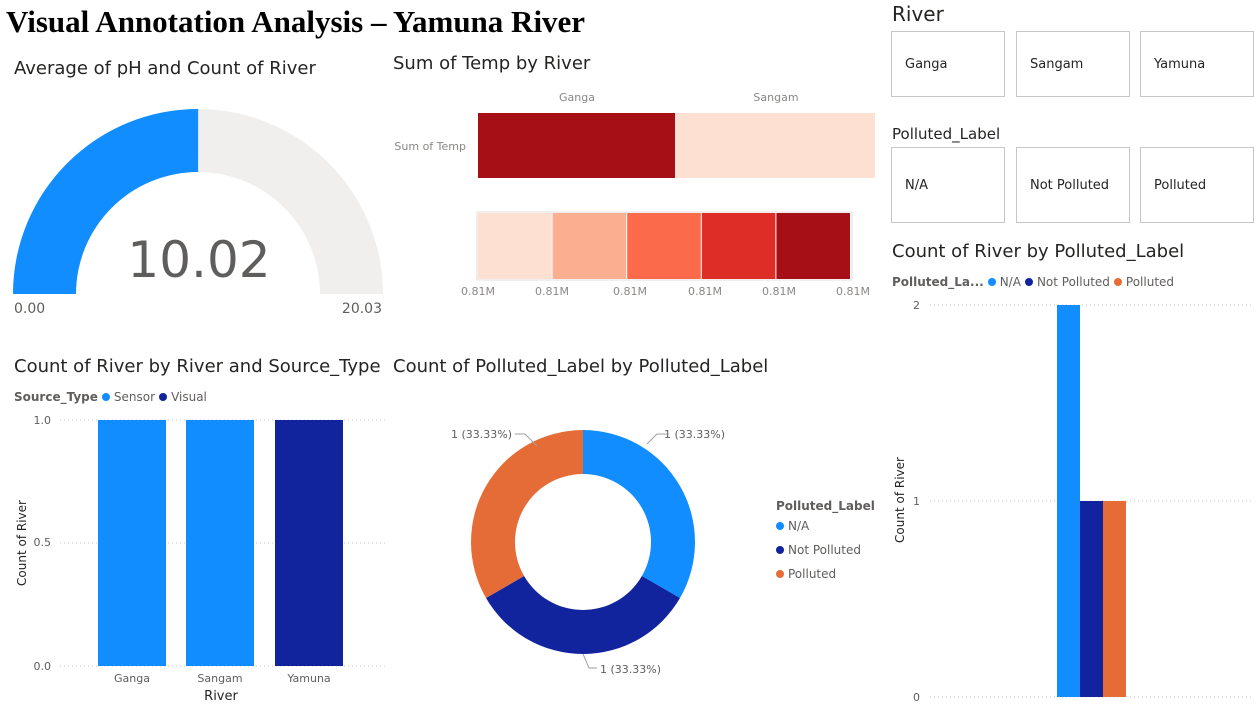 This screenshot has height=706, width=1257. Describe the element at coordinates (132, 543) in the screenshot. I see `bar-ganga-sensor` at that location.